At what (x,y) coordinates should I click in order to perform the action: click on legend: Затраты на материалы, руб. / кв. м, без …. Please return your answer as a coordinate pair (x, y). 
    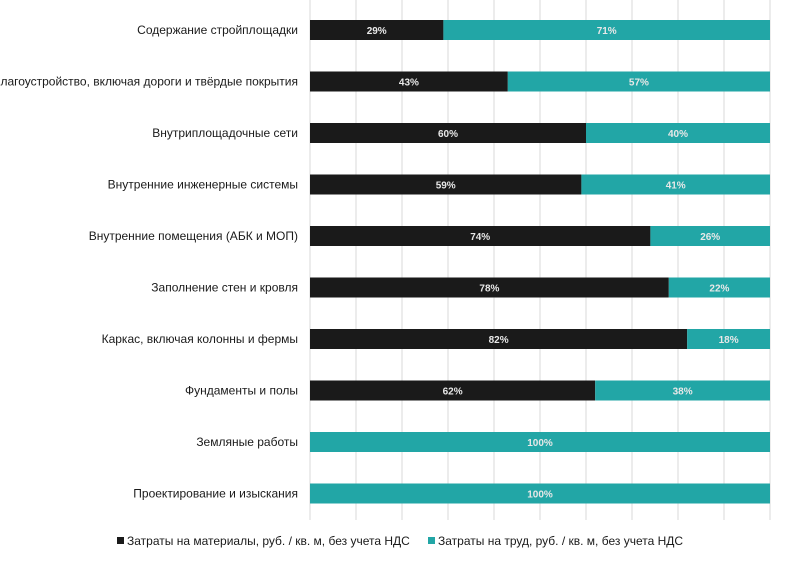
    Looking at the image, I should click on (400, 541).